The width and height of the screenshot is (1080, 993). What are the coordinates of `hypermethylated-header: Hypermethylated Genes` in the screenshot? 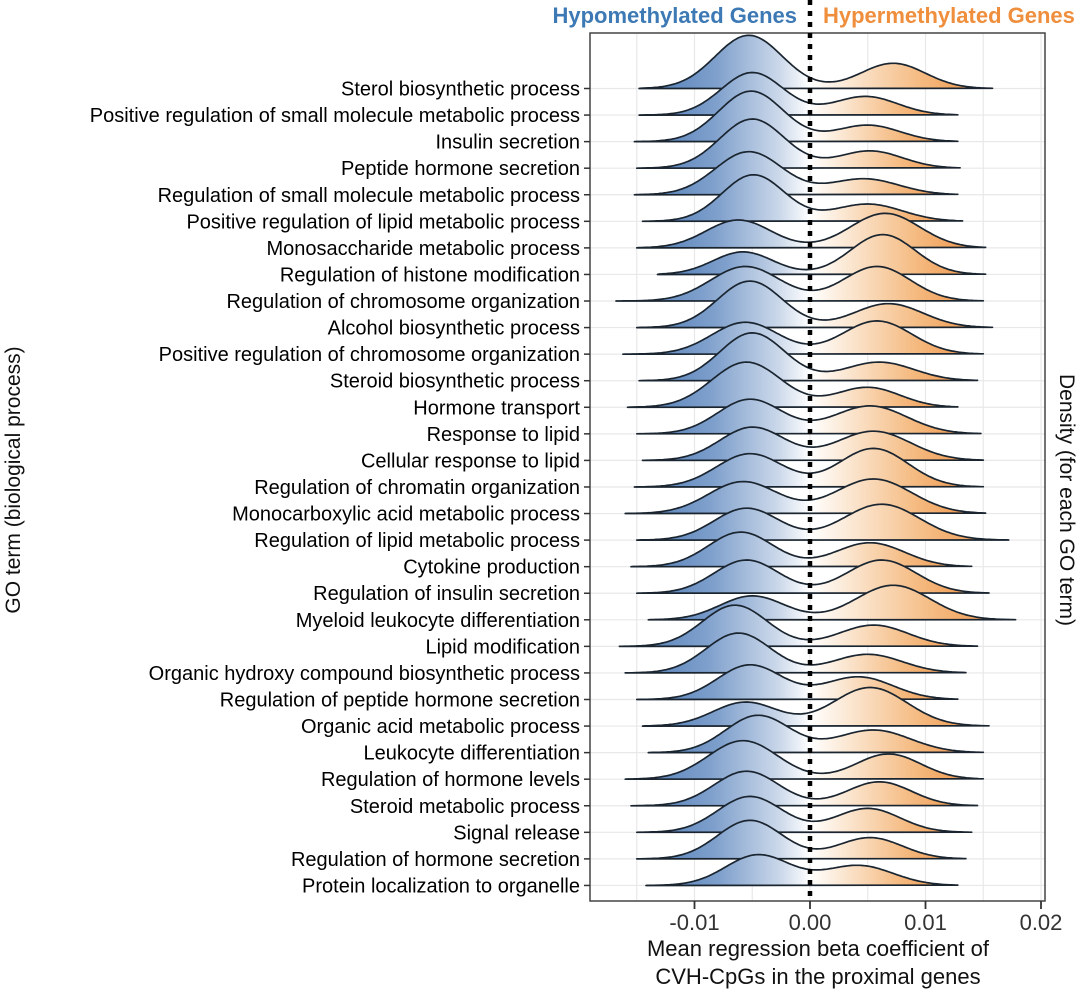 It's located at (949, 15).